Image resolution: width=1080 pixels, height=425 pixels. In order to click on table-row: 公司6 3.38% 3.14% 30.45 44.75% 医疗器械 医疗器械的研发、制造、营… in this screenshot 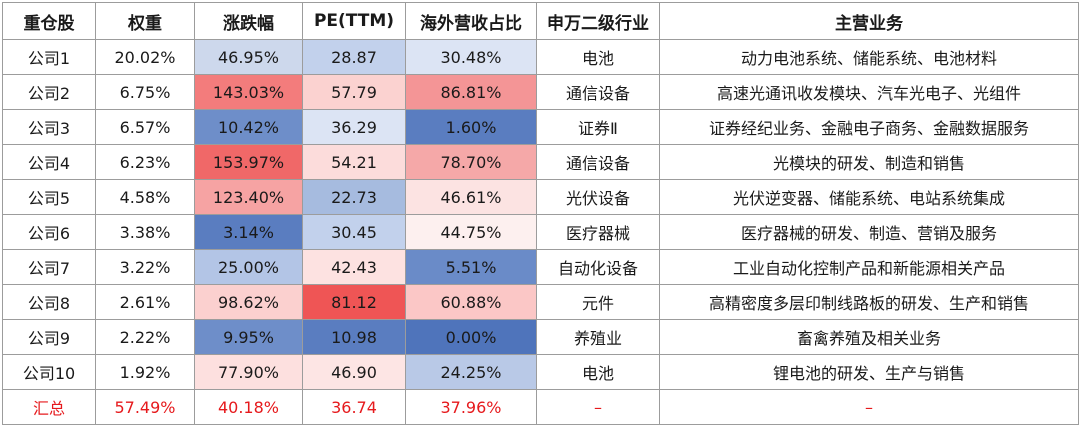, I will do `click(540, 232)`.